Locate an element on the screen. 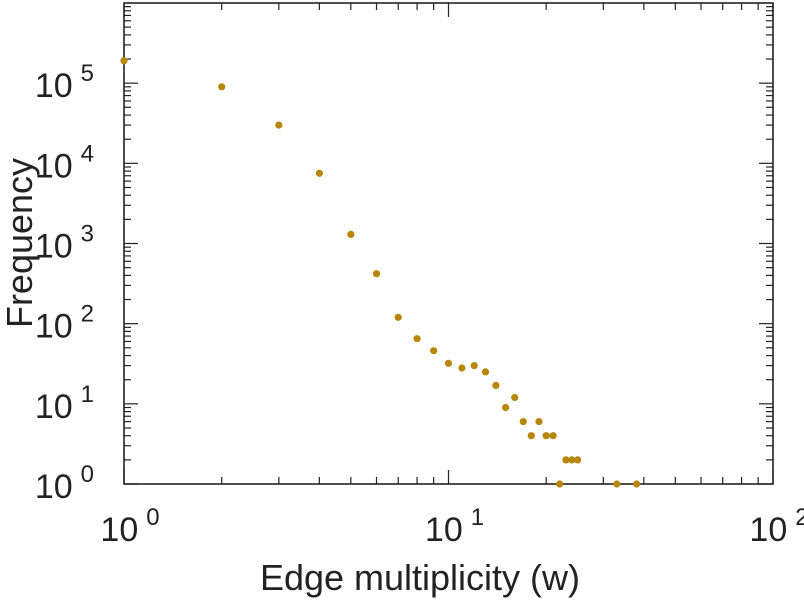 The height and width of the screenshot is (600, 804). y-tick-label: 10 1 is located at coordinates (64, 403).